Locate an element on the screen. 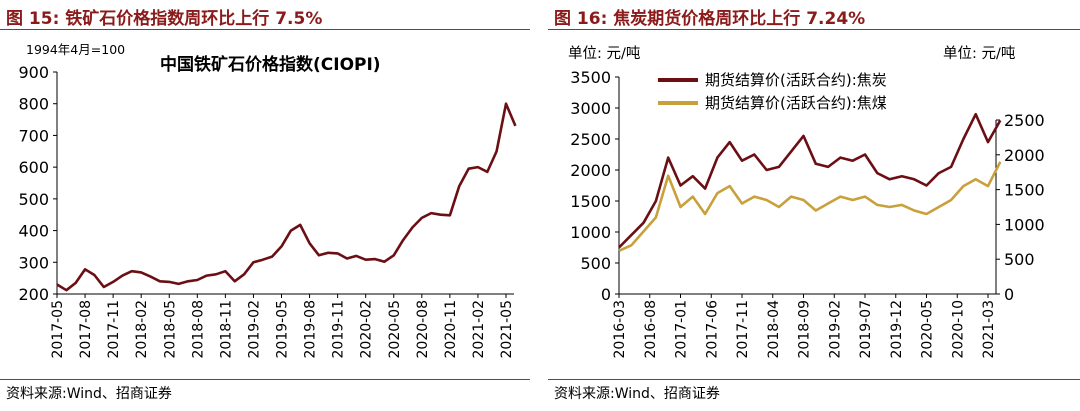 This screenshot has width=1080, height=411. right-x-tick-label: 2016-03 is located at coordinates (620, 329).